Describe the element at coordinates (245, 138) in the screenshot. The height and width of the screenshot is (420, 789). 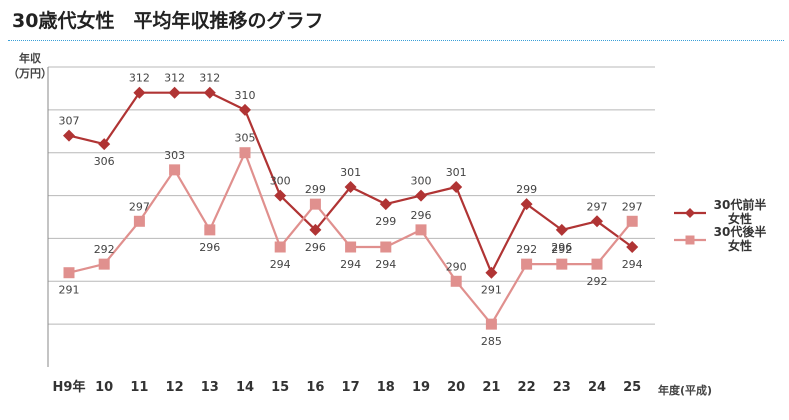
I see `data-label: 305` at that location.